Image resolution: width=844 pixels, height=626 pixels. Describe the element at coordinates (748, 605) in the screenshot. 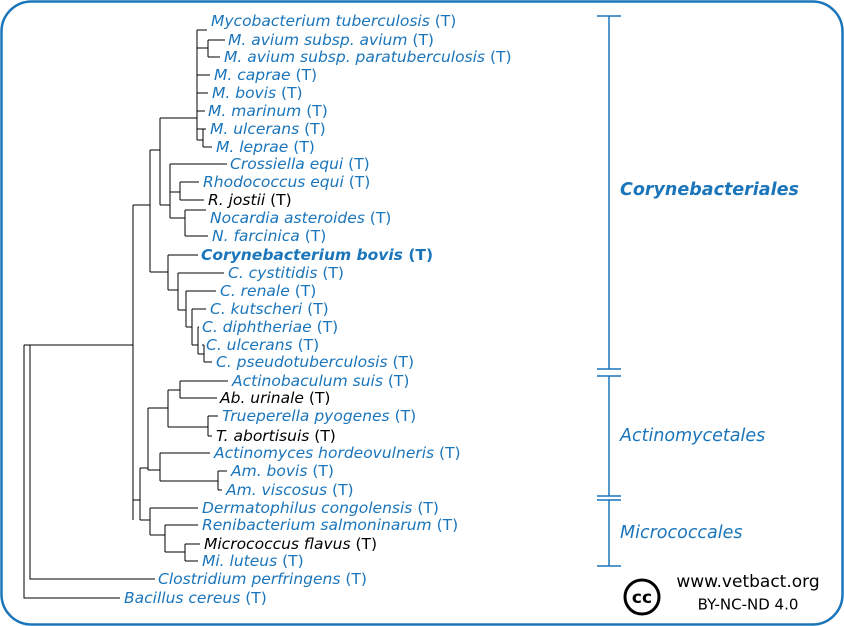

I see `license-terms: BY-NC-ND 4.0` at that location.